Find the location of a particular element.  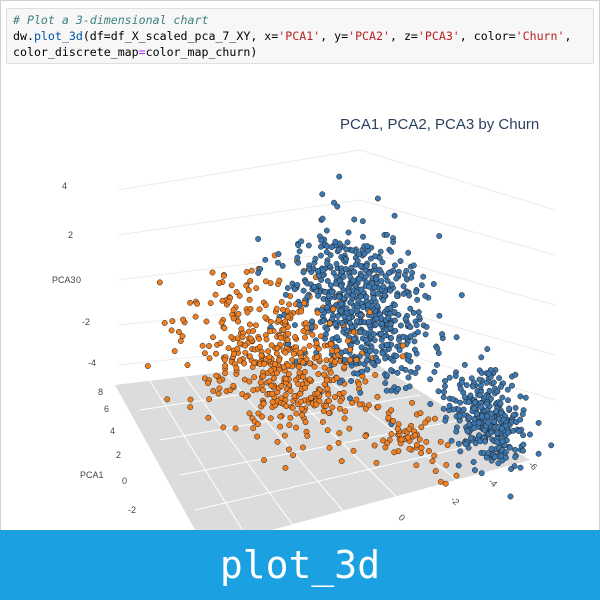

z-axis-title: PCA3 is located at coordinates (64, 280).